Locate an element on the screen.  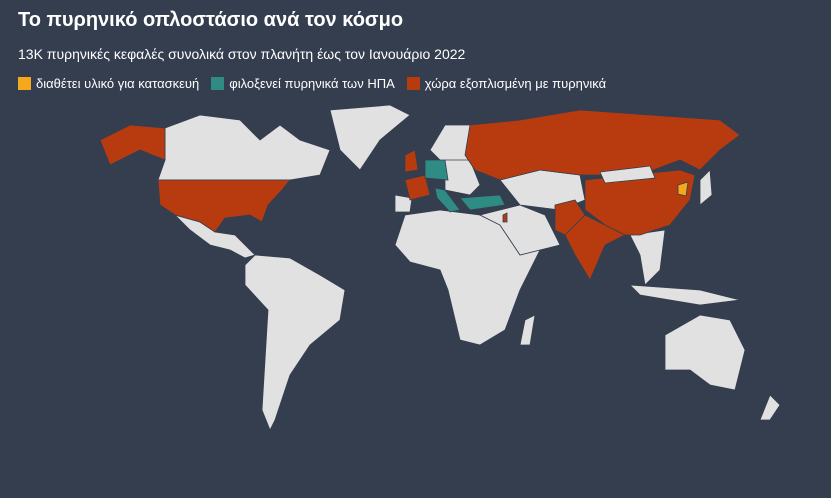
legend-item: χώρα εξοπλισμένη με πυρηνικά is located at coordinates (506, 83).